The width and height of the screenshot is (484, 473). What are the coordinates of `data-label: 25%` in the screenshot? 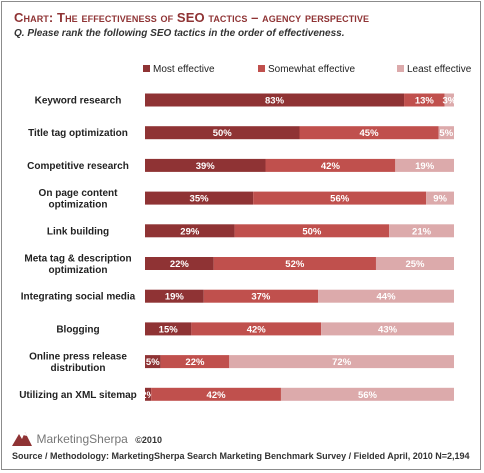 It's located at (415, 264).